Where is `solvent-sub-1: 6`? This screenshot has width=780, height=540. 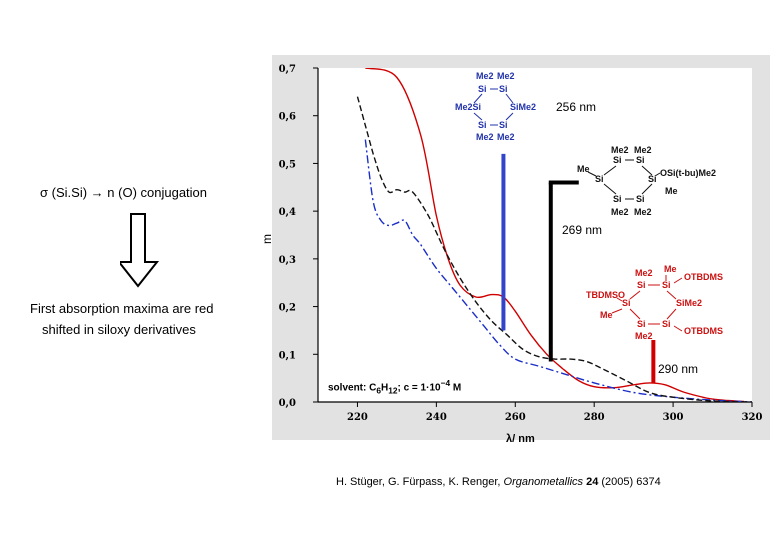 solvent-sub-1: 6 is located at coordinates (378, 390).